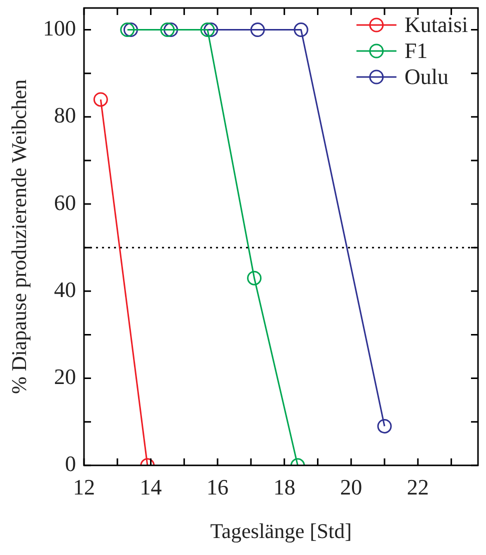 This screenshot has width=486, height=555. Describe the element at coordinates (284, 487) in the screenshot. I see `x-tick-label: 18` at that location.